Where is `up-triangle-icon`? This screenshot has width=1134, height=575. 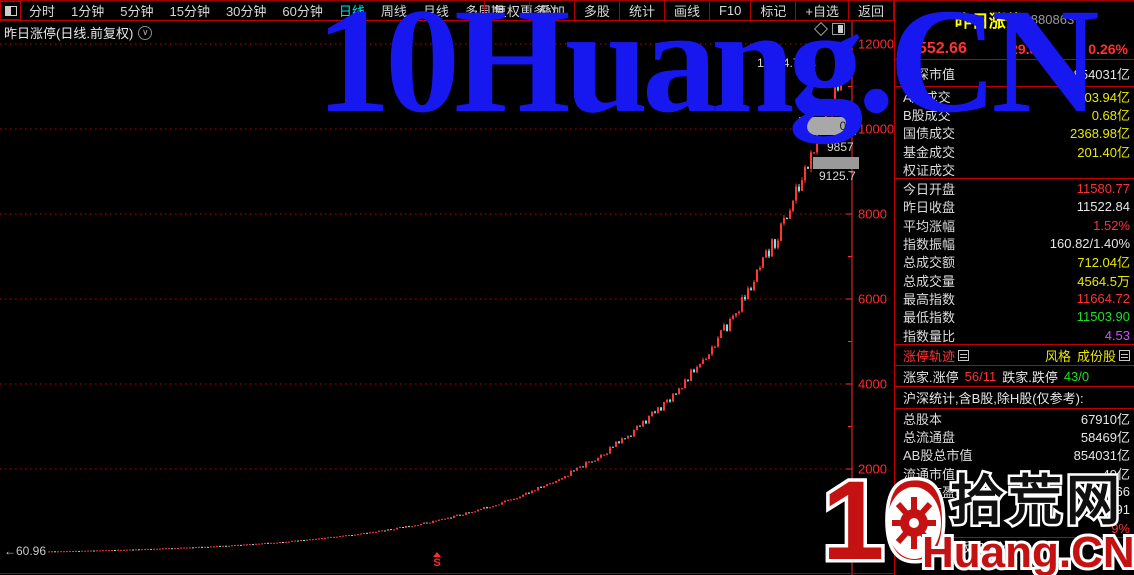 up-triangle-icon is located at coordinates (437, 554).